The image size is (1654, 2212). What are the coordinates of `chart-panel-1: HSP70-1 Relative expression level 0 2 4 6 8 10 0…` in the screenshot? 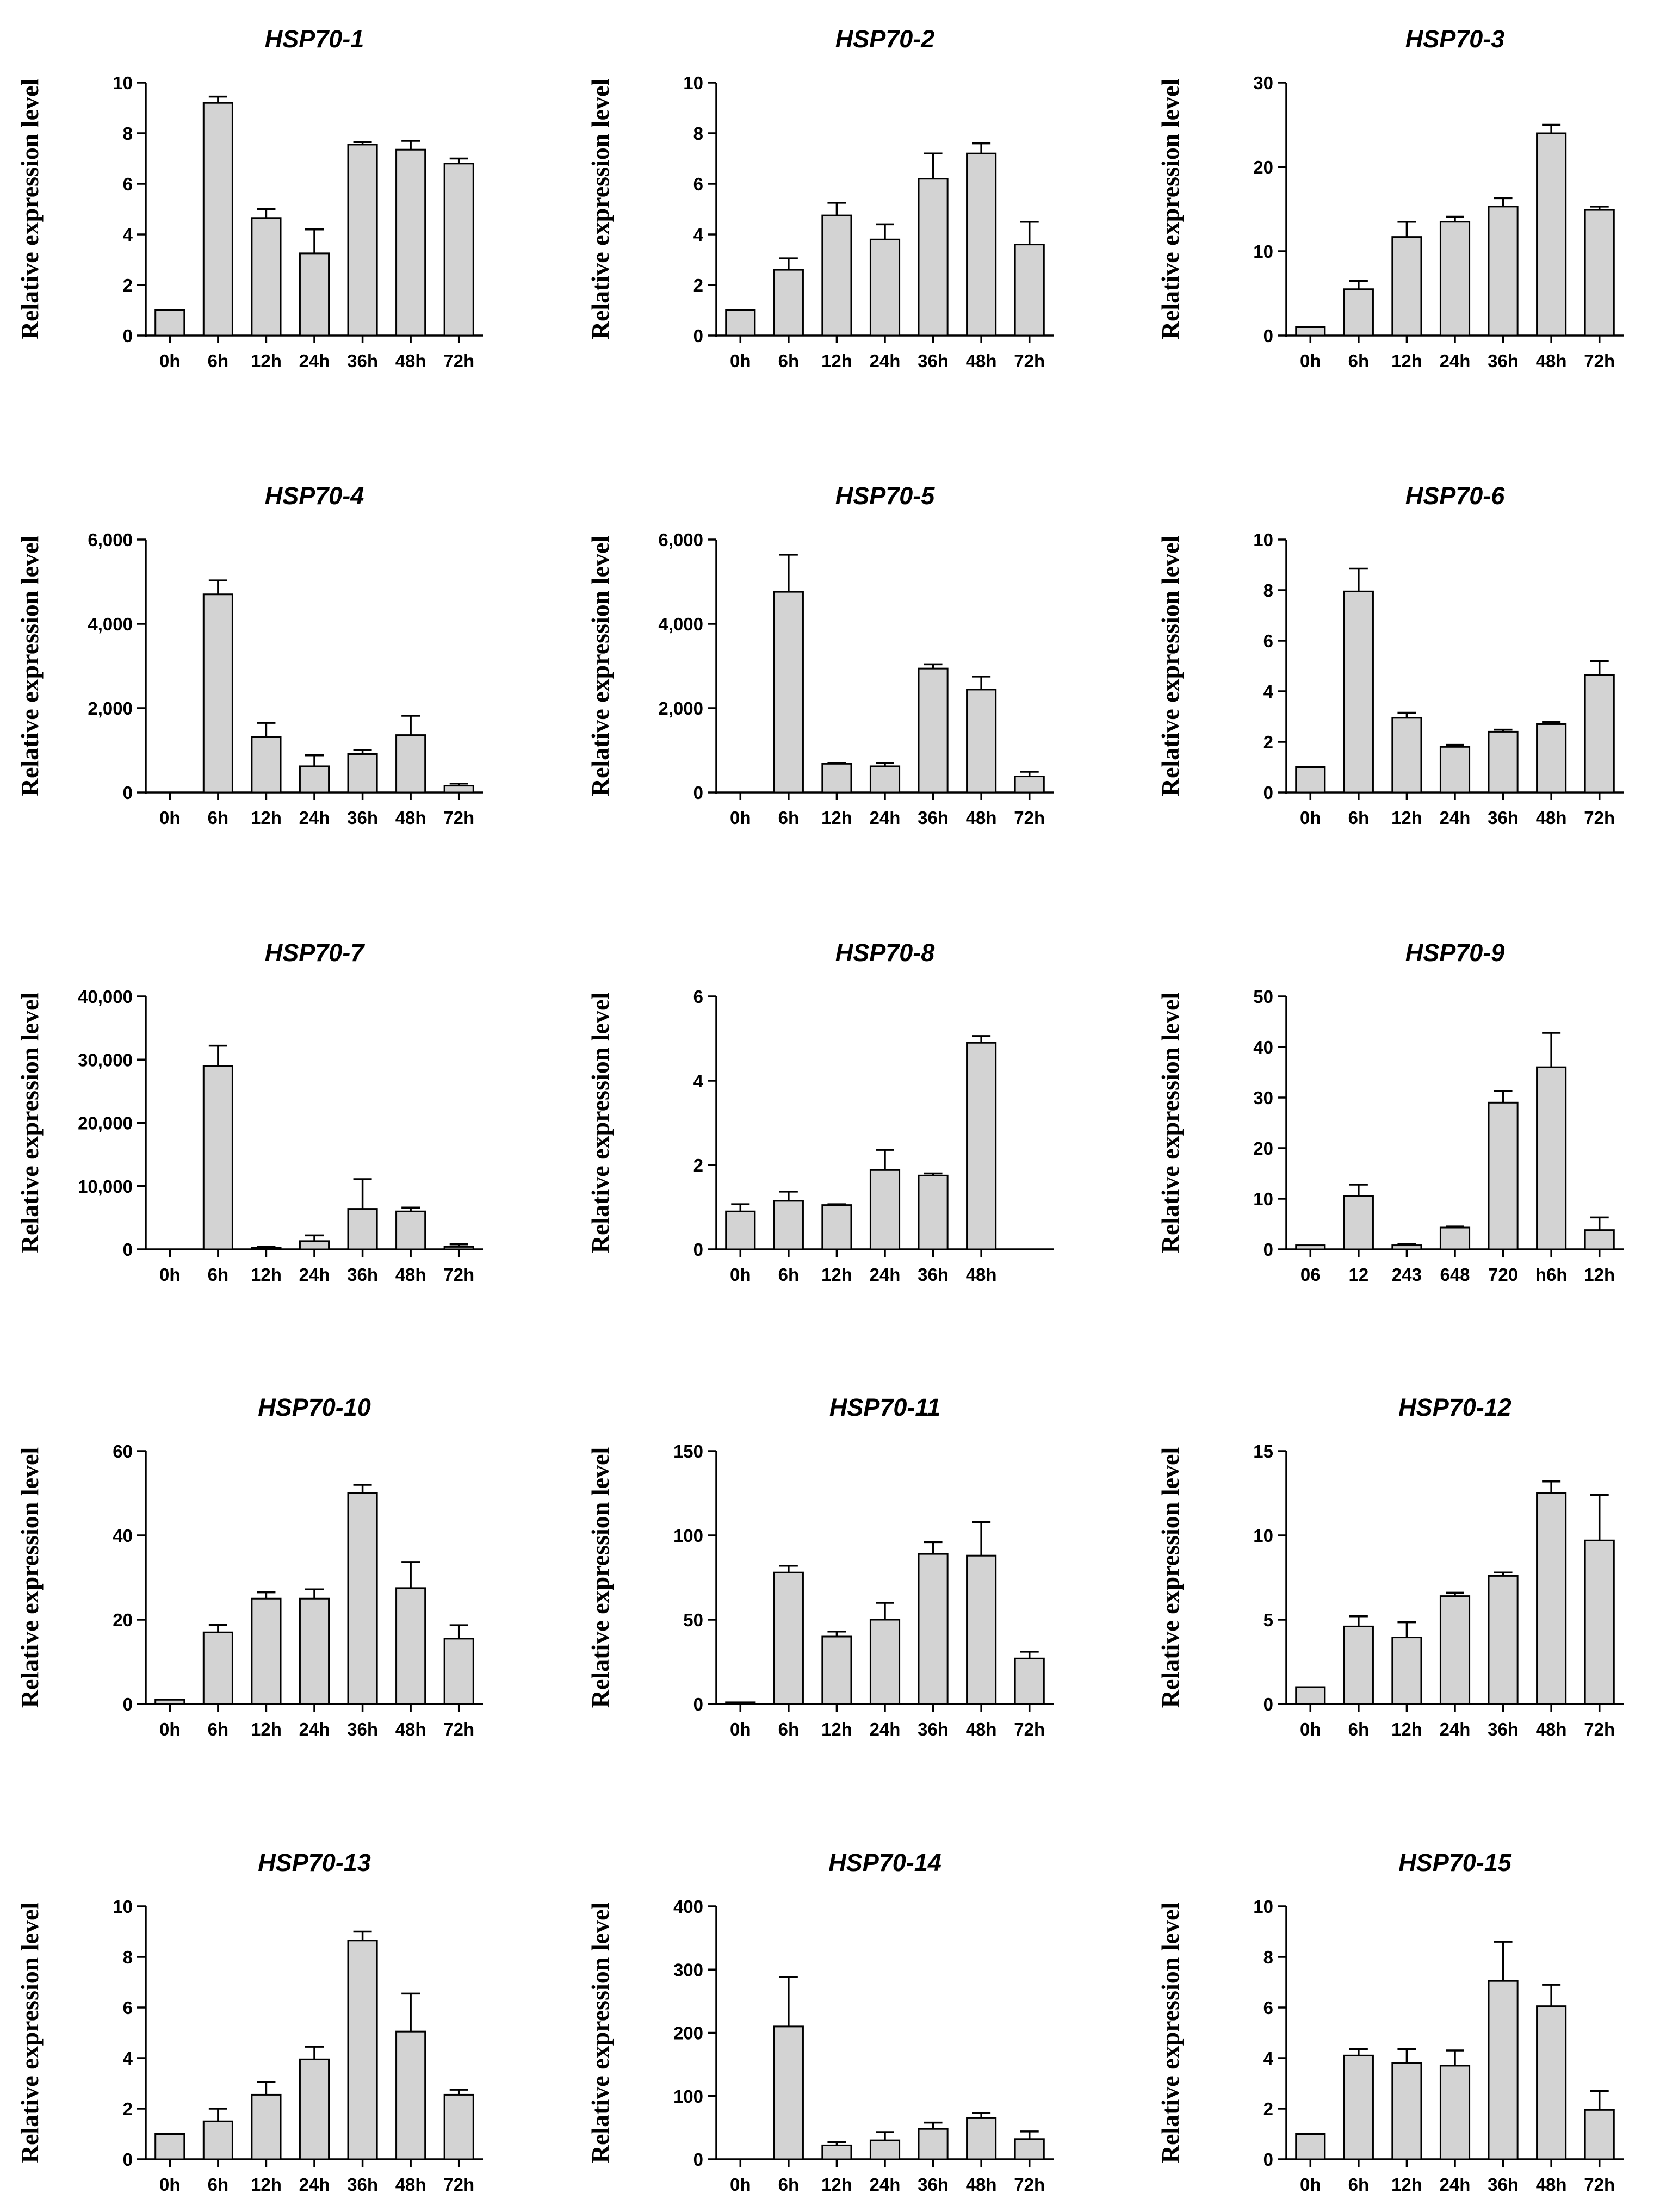 It's located at (249, 198).